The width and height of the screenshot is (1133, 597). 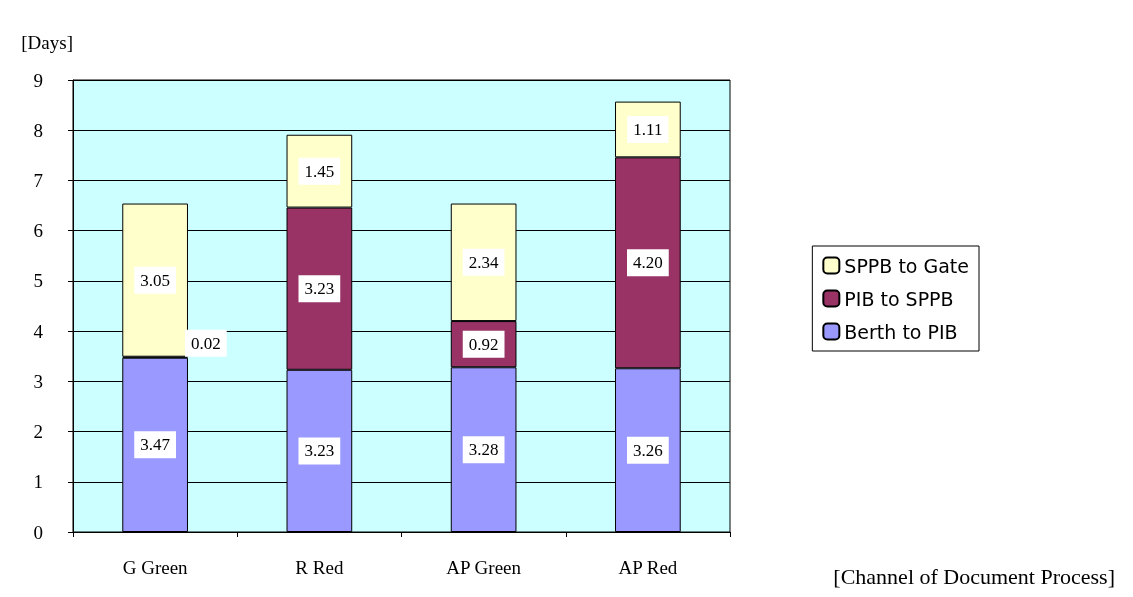 I want to click on y-tick-label: 4, so click(x=38, y=331).